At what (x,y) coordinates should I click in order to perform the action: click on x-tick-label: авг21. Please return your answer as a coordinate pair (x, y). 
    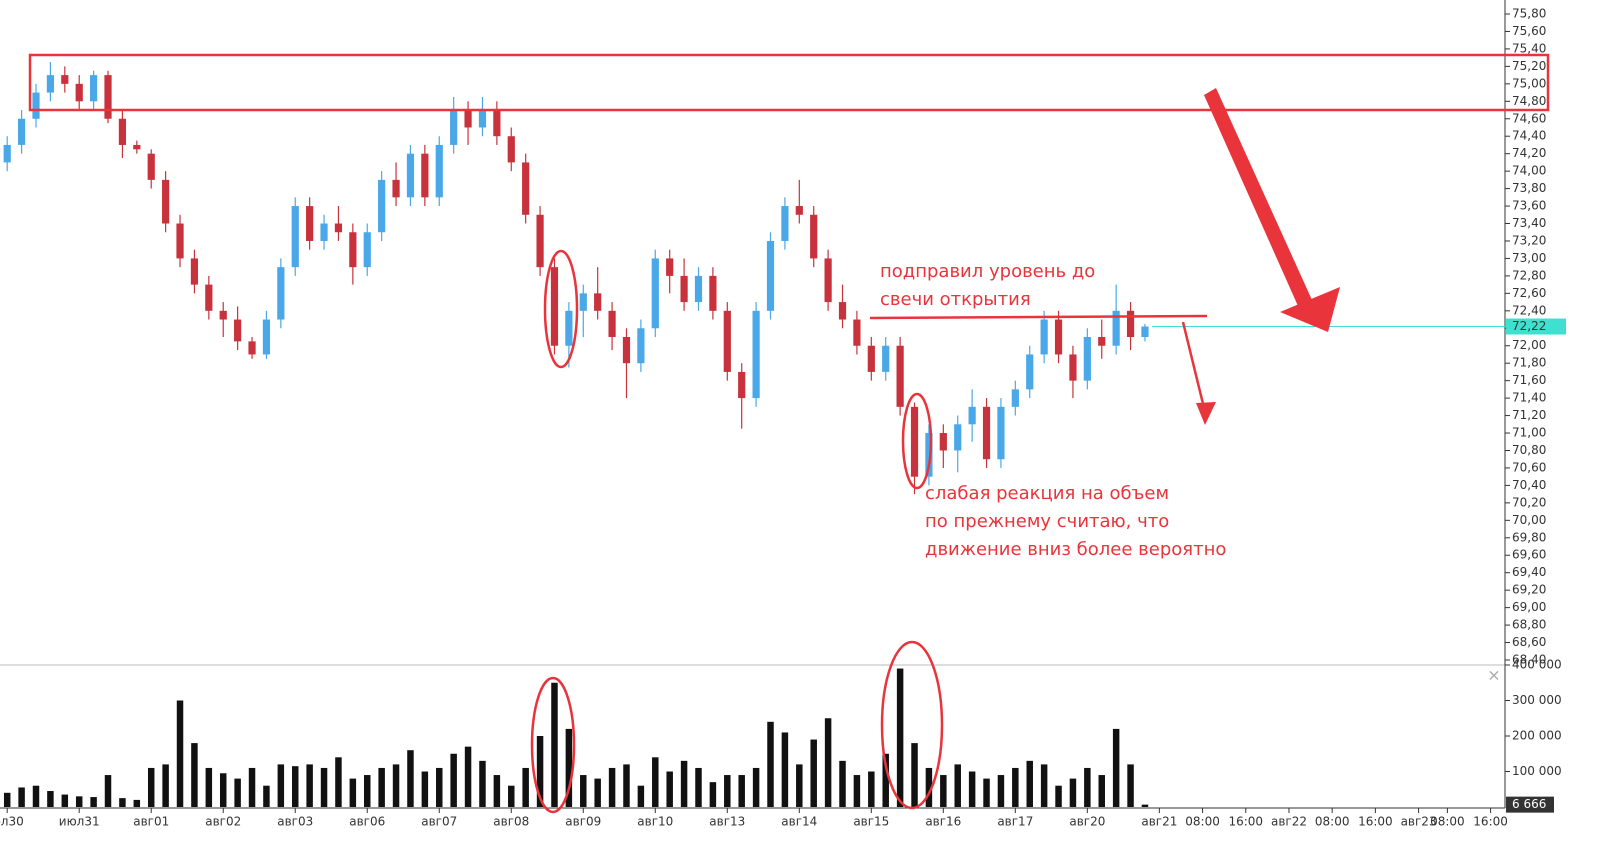
    Looking at the image, I should click on (1159, 822).